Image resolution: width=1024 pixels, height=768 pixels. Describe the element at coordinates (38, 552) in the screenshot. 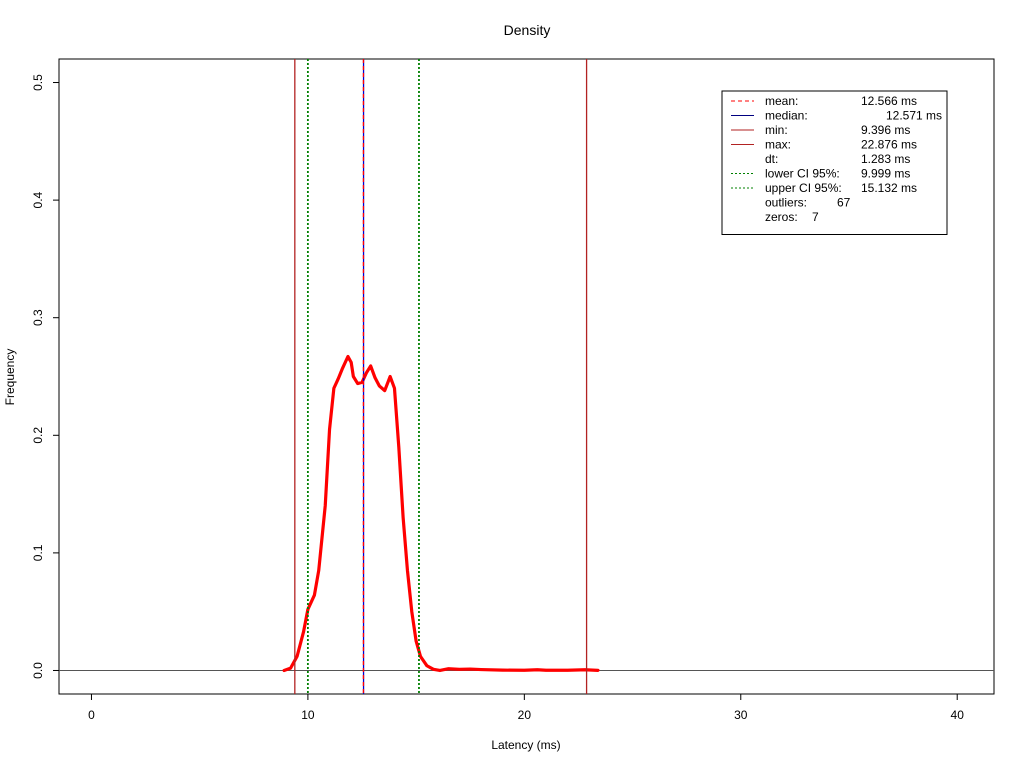

I see `y-tick-label: 0.1` at that location.